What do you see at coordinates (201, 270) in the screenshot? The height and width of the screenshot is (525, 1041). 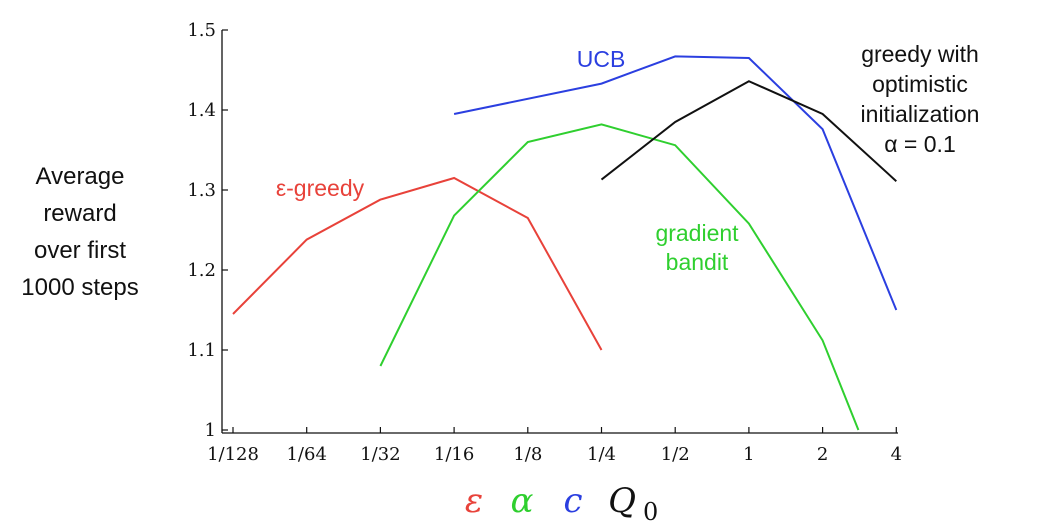 I see `y-tick-label: 1.2` at bounding box center [201, 270].